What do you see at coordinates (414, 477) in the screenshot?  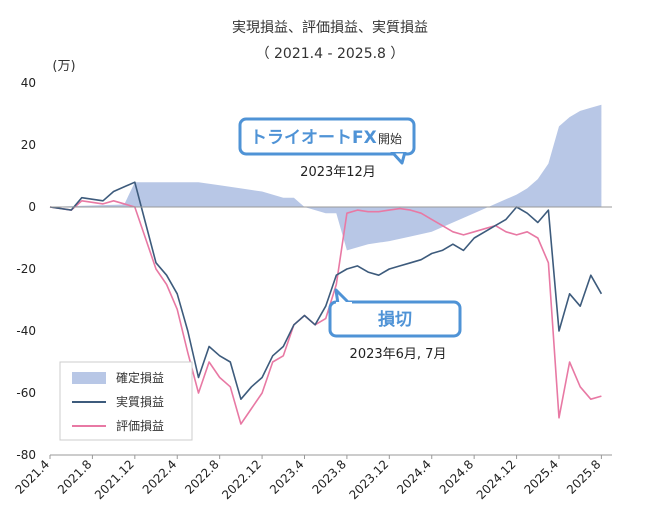 I see `x-tick-label: 2024.4` at bounding box center [414, 477].